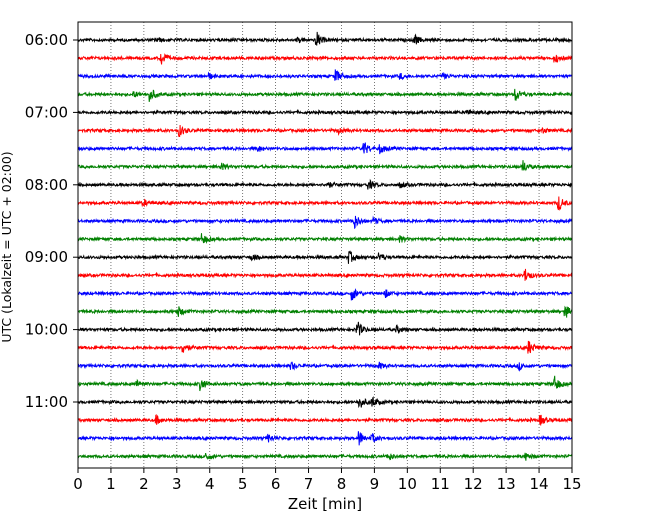 The image size is (650, 520). Describe the element at coordinates (46, 112) in the screenshot. I see `y-tick-label: 07:00` at that location.